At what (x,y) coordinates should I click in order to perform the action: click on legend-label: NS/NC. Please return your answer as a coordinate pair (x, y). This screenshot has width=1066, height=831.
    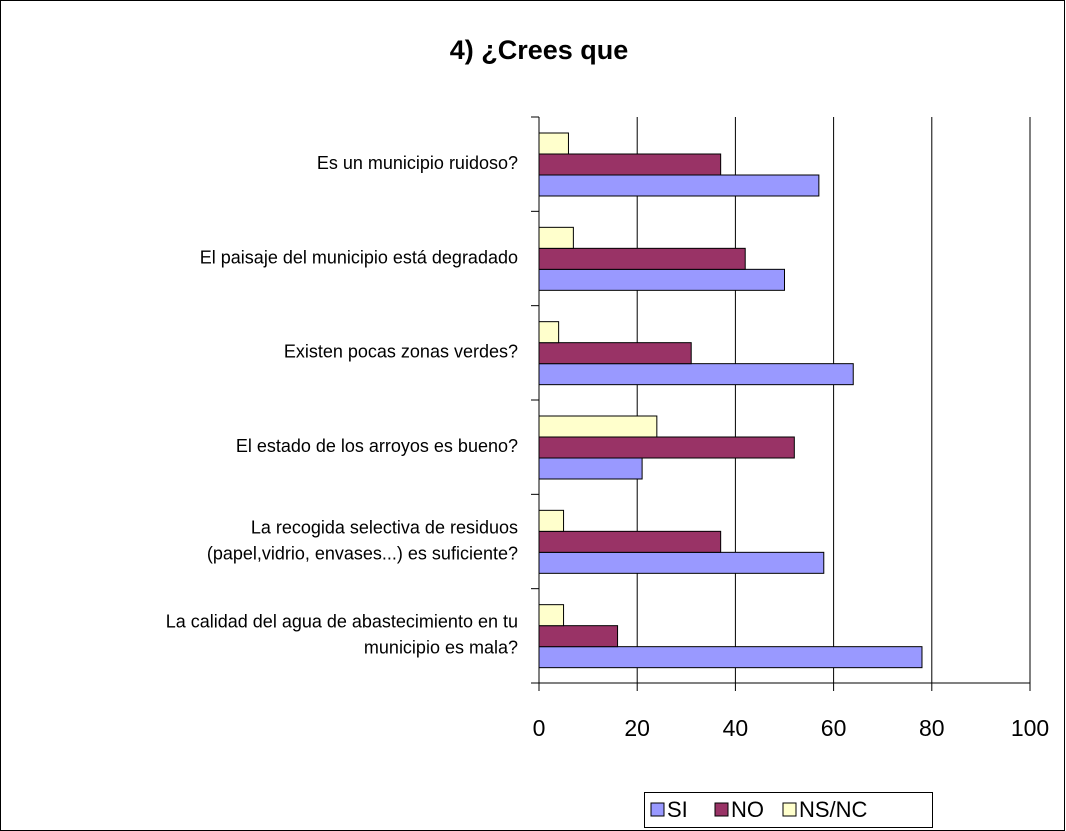
    Looking at the image, I should click on (833, 809).